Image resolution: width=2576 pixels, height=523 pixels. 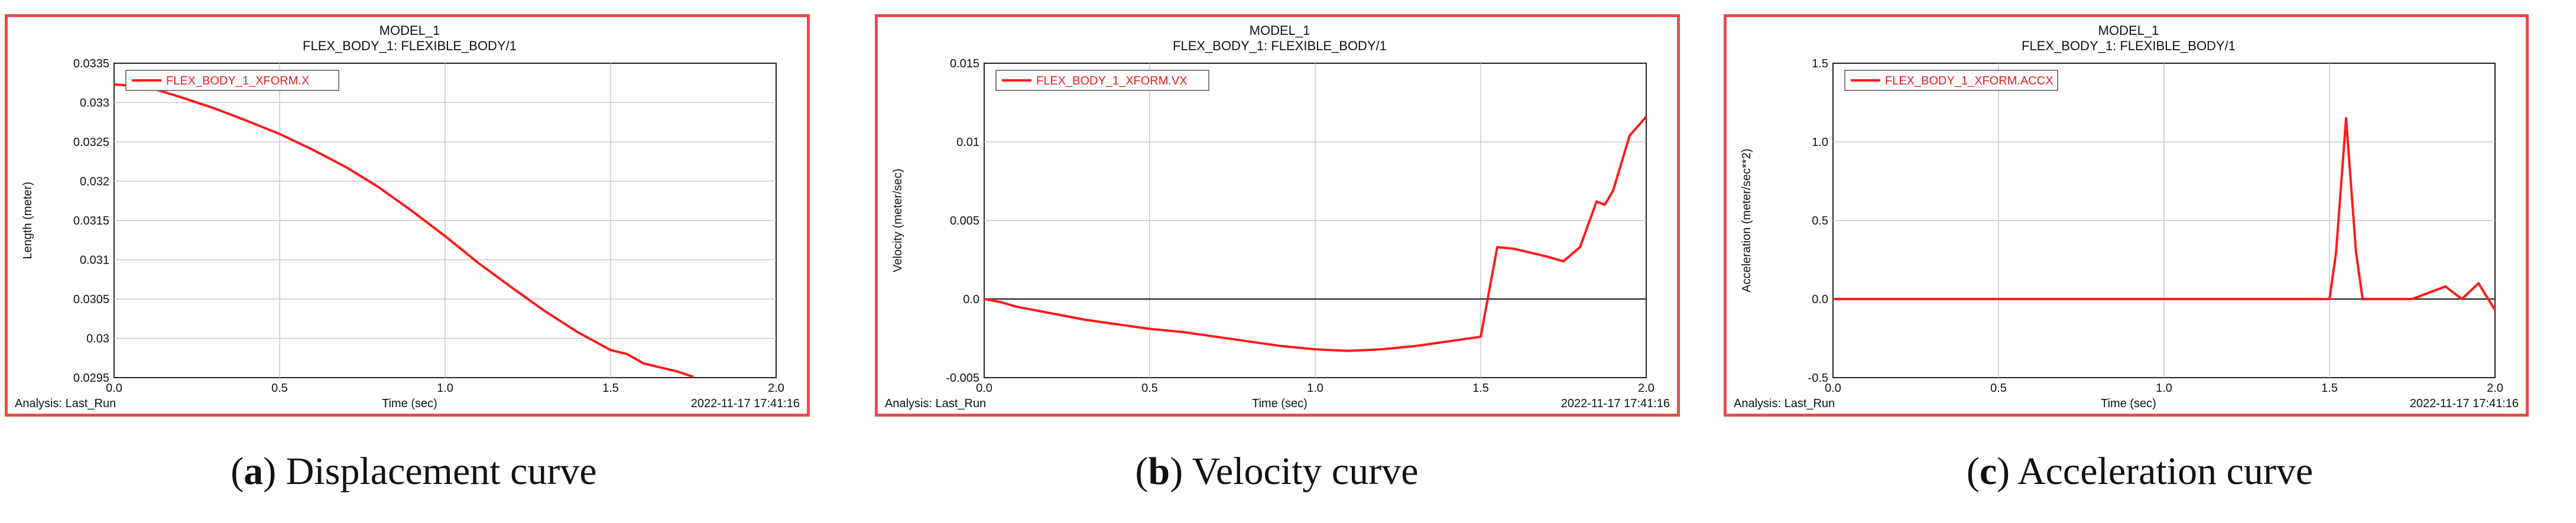 What do you see at coordinates (964, 63) in the screenshot?
I see `y-tick-label: 0.015` at bounding box center [964, 63].